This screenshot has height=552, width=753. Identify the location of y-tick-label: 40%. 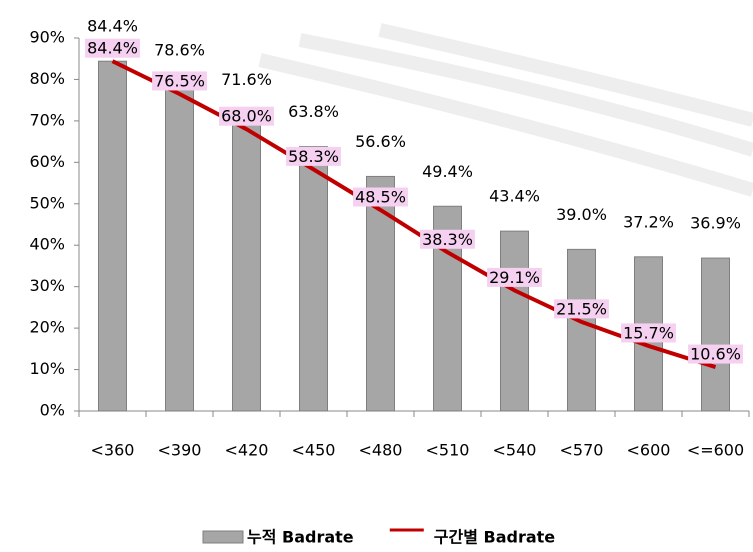
(47, 244).